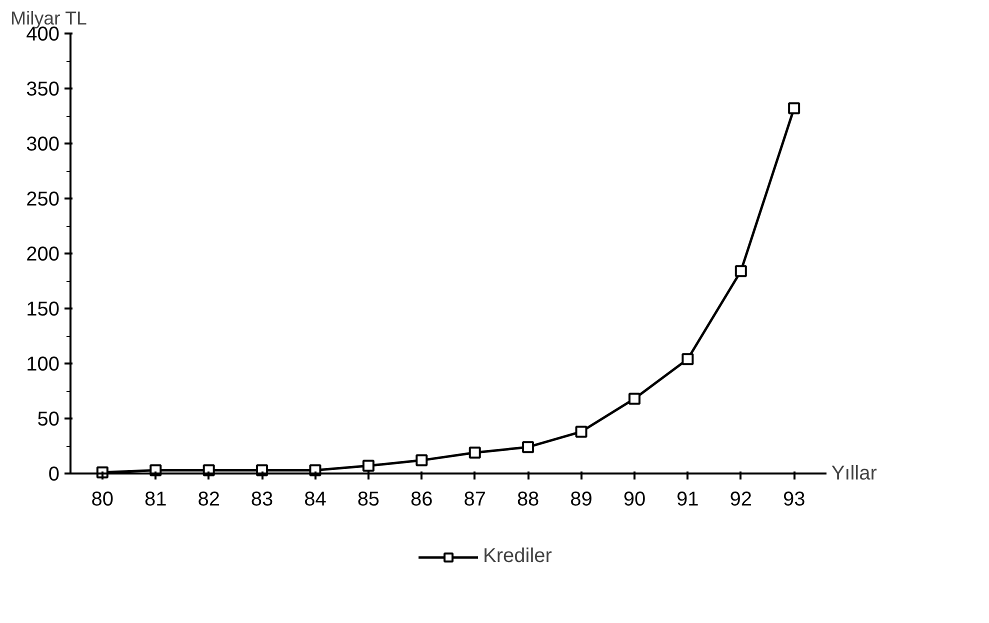  Describe the element at coordinates (262, 499) in the screenshot. I see `x-tick-label: 83` at that location.